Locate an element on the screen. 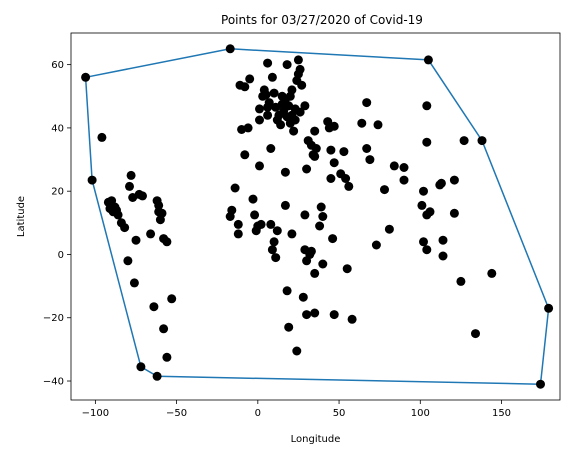 This screenshot has height=455, width=574. x-tick-label: −50 is located at coordinates (176, 413).